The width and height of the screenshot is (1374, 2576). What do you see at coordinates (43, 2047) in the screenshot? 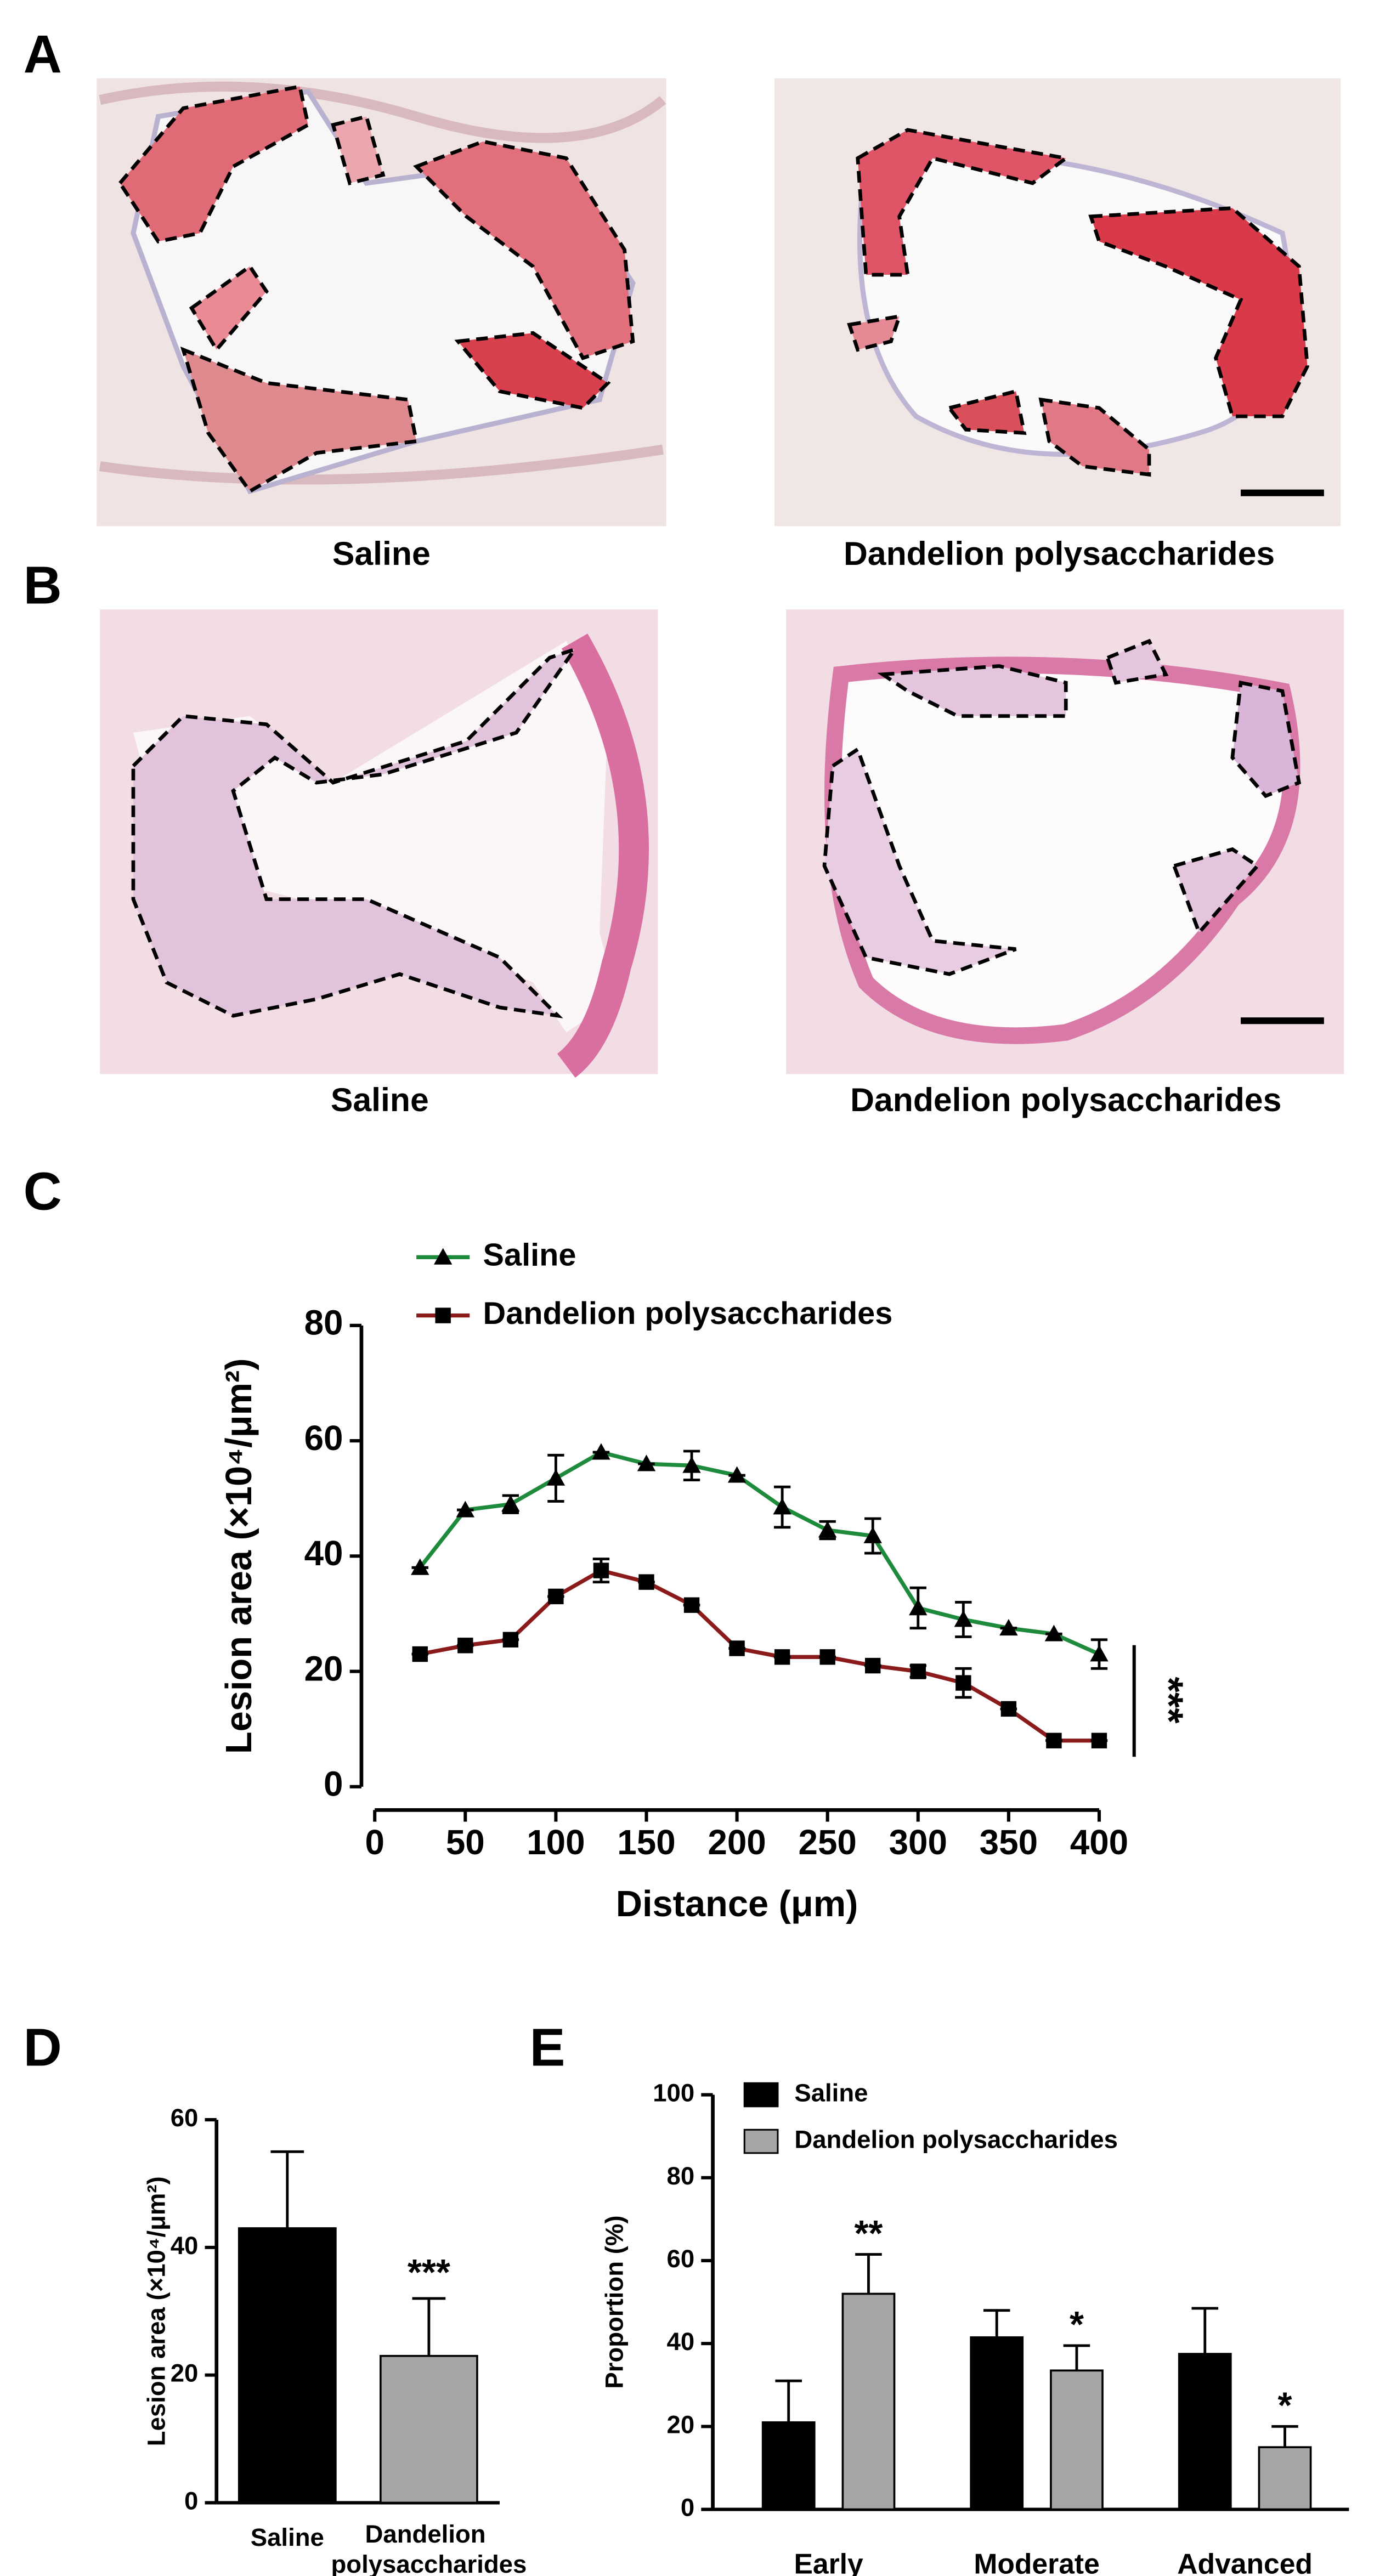
I see `panel-label: D` at bounding box center [43, 2047].